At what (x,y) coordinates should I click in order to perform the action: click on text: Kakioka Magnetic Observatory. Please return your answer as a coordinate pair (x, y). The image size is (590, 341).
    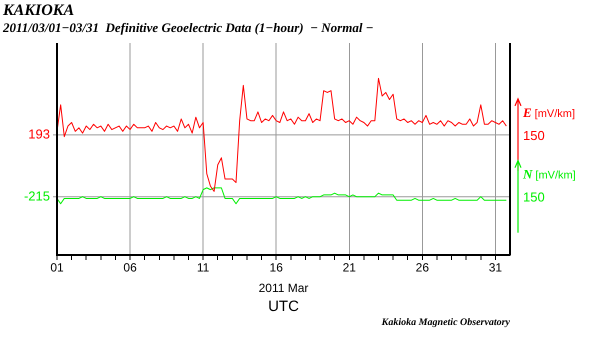
    Looking at the image, I should click on (445, 322).